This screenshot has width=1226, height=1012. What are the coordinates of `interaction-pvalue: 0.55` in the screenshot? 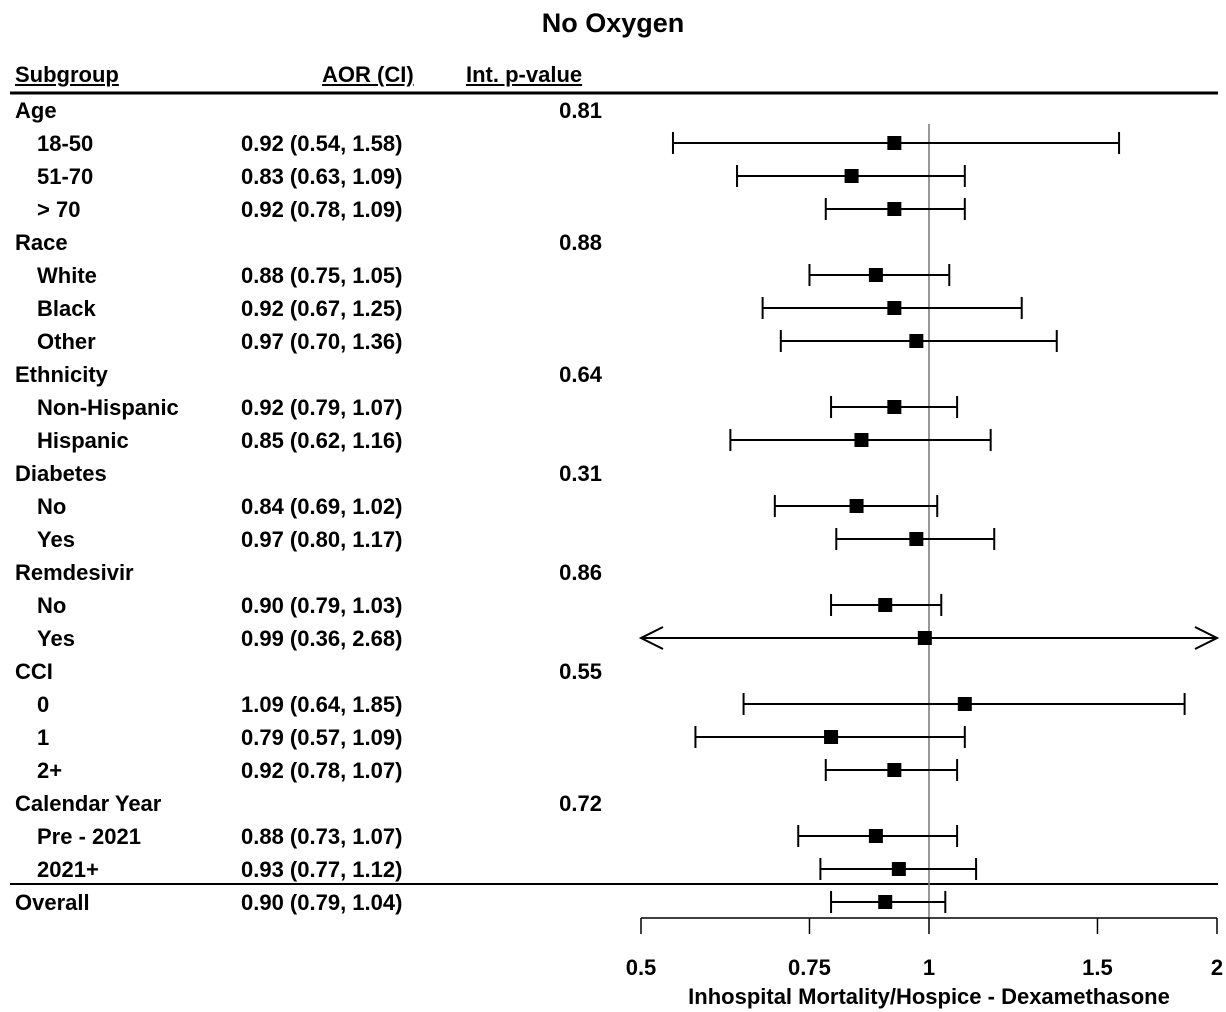 It's located at (580, 671).